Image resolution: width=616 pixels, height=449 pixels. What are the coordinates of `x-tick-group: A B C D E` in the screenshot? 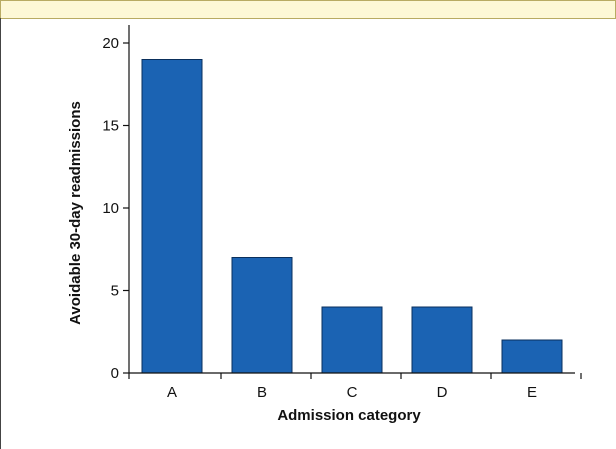 It's located at (355, 387).